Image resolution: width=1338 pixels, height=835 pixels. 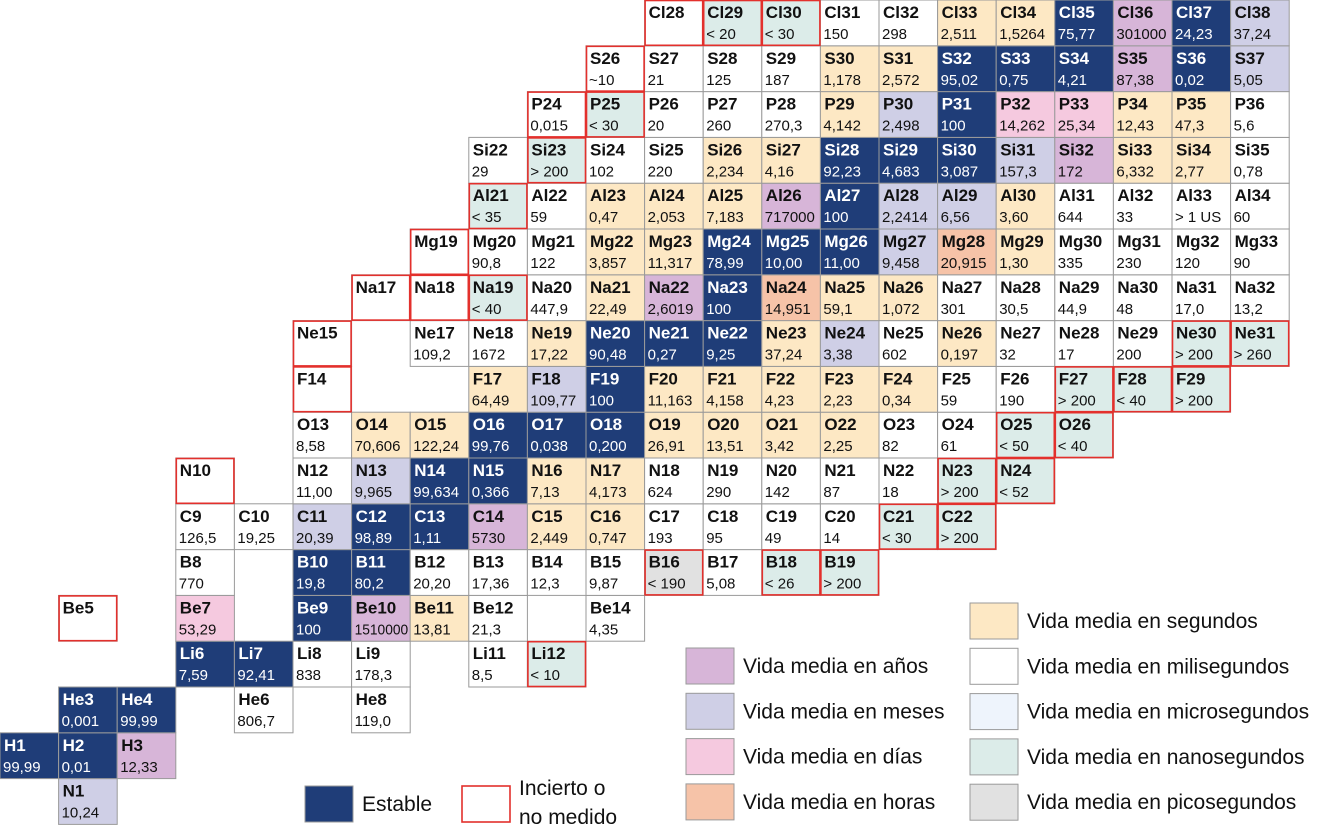 What do you see at coordinates (1015, 58) in the screenshot?
I see `nuclide-name: S33` at bounding box center [1015, 58].